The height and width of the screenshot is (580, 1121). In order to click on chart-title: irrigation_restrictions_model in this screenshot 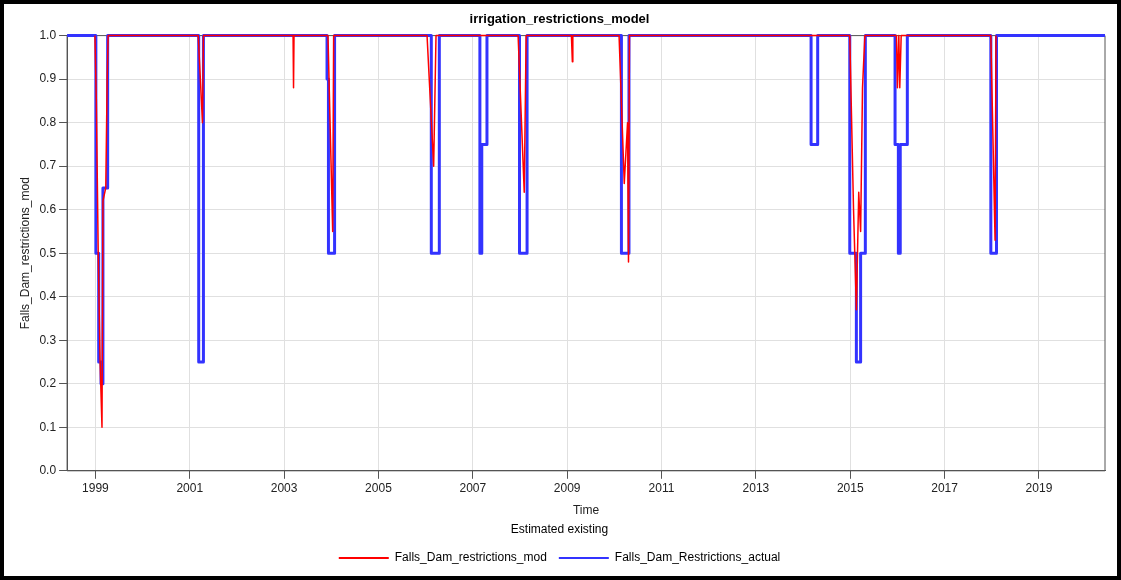, I will do `click(559, 19)`.